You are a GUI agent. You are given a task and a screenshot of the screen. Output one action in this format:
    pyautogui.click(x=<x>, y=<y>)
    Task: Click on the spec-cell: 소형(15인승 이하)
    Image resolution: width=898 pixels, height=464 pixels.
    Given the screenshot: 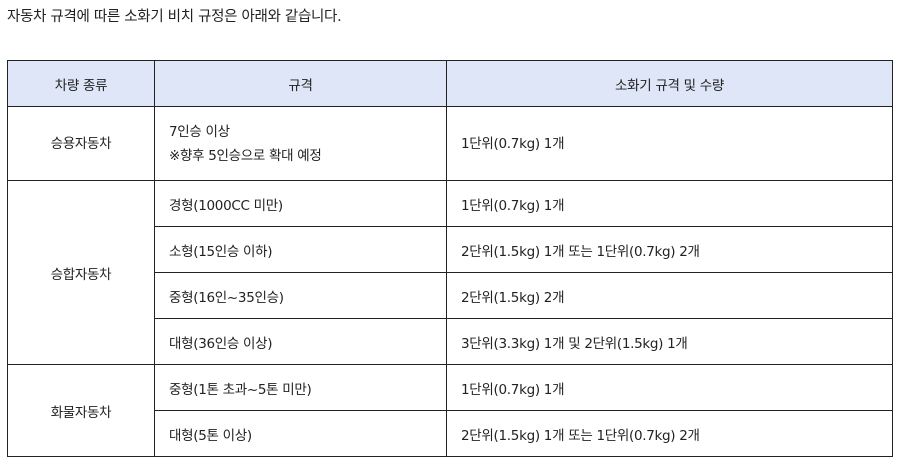 What is the action you would take?
    pyautogui.click(x=300, y=249)
    